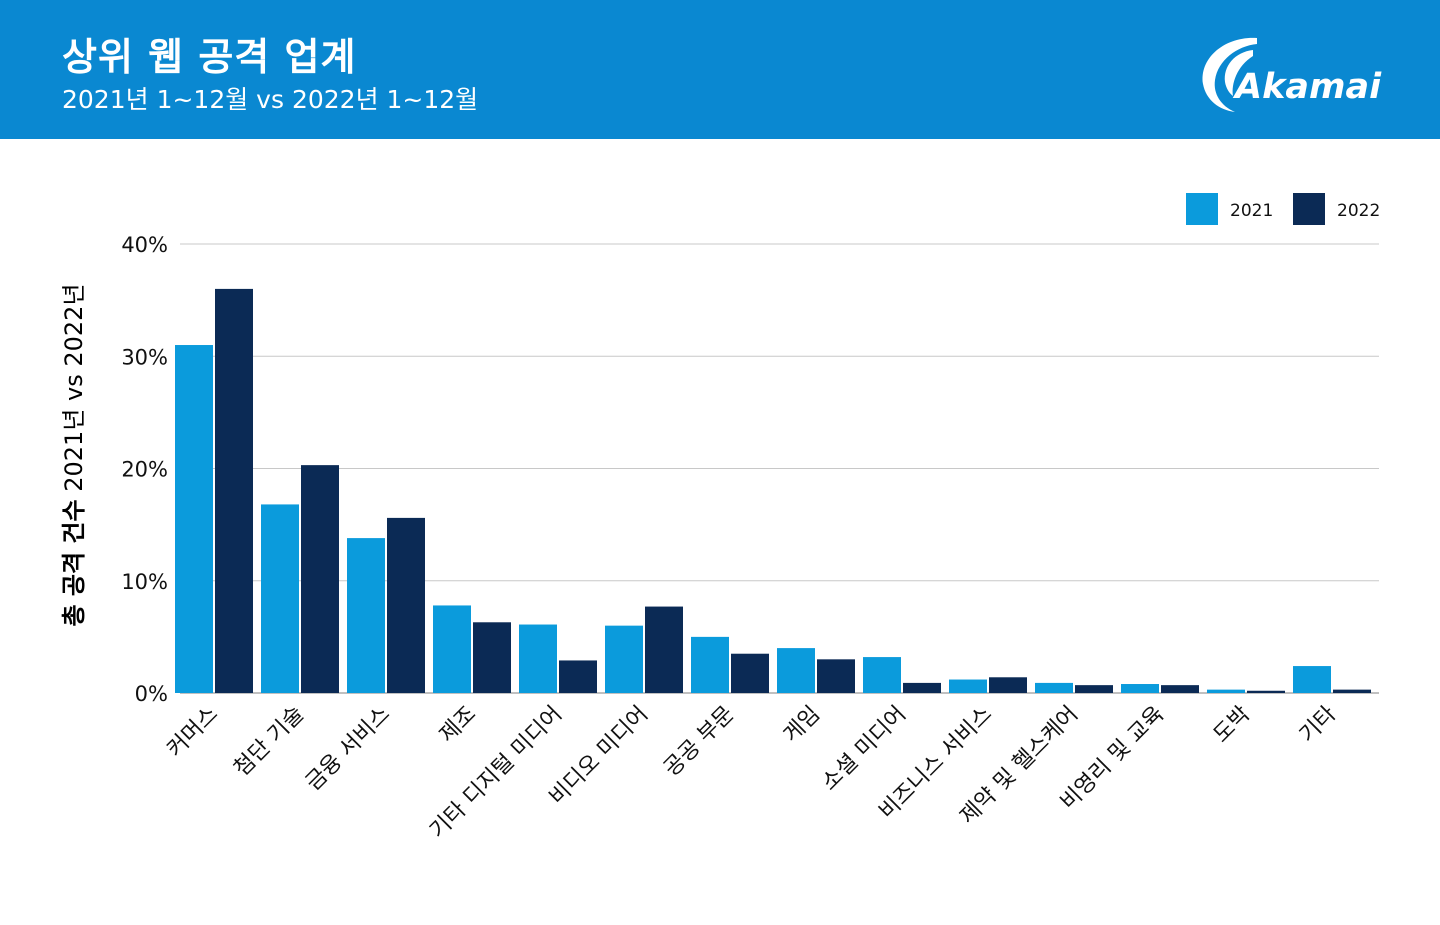 Image resolution: width=1440 pixels, height=925 pixels. I want to click on x-tick-label: 제조, so click(458, 725).